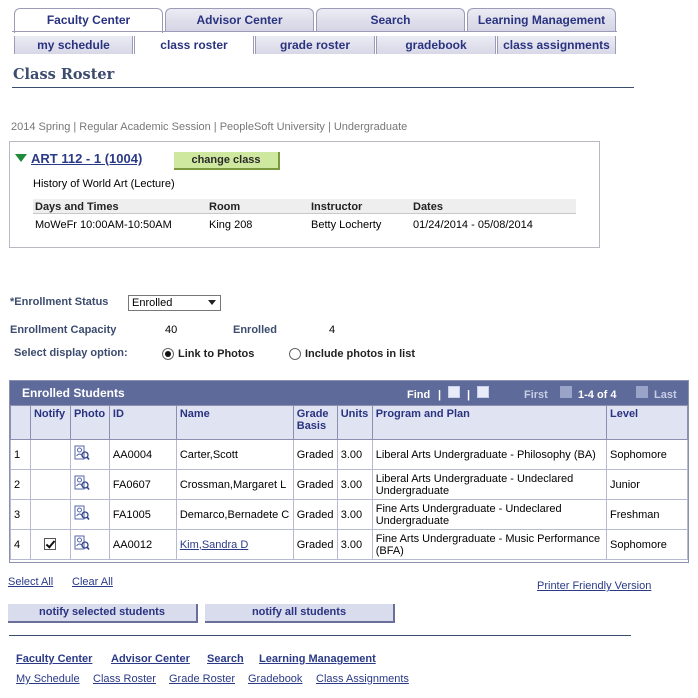 Image resolution: width=698 pixels, height=698 pixels. I want to click on notify-checkbox, so click(50, 544).